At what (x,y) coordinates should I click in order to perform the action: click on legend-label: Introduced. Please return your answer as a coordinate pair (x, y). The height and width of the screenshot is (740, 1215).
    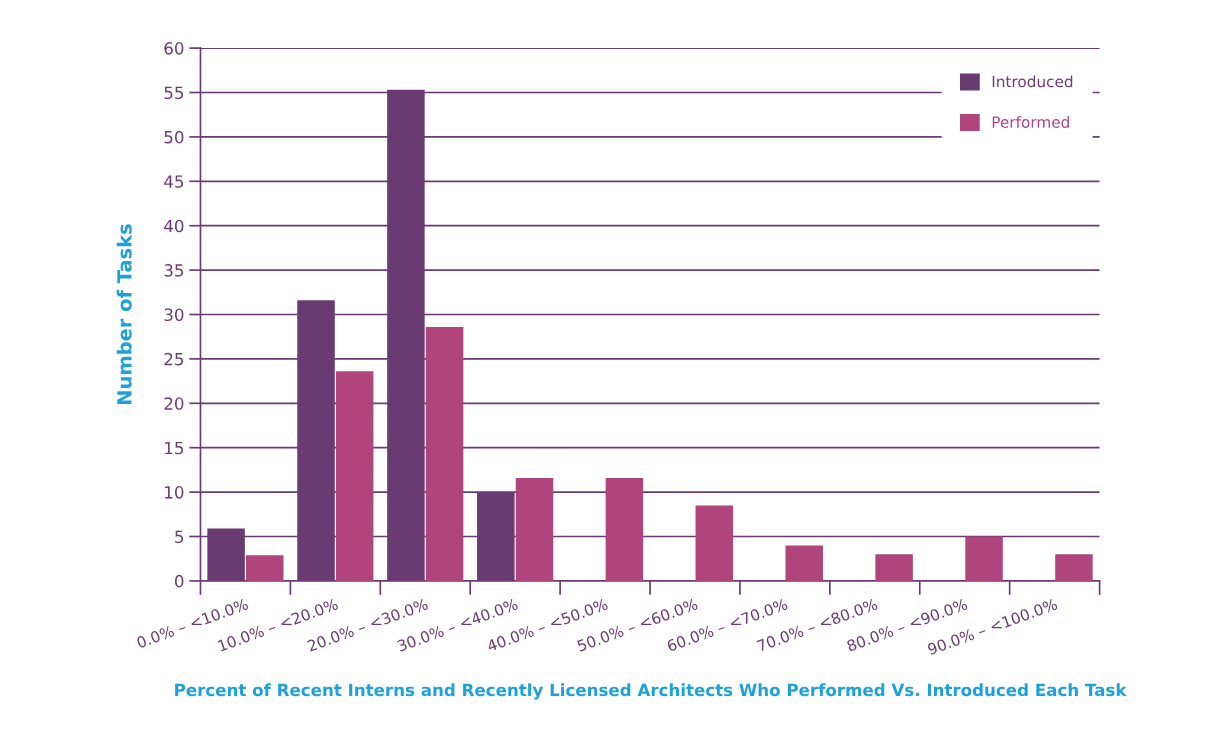
    Looking at the image, I should click on (1032, 81).